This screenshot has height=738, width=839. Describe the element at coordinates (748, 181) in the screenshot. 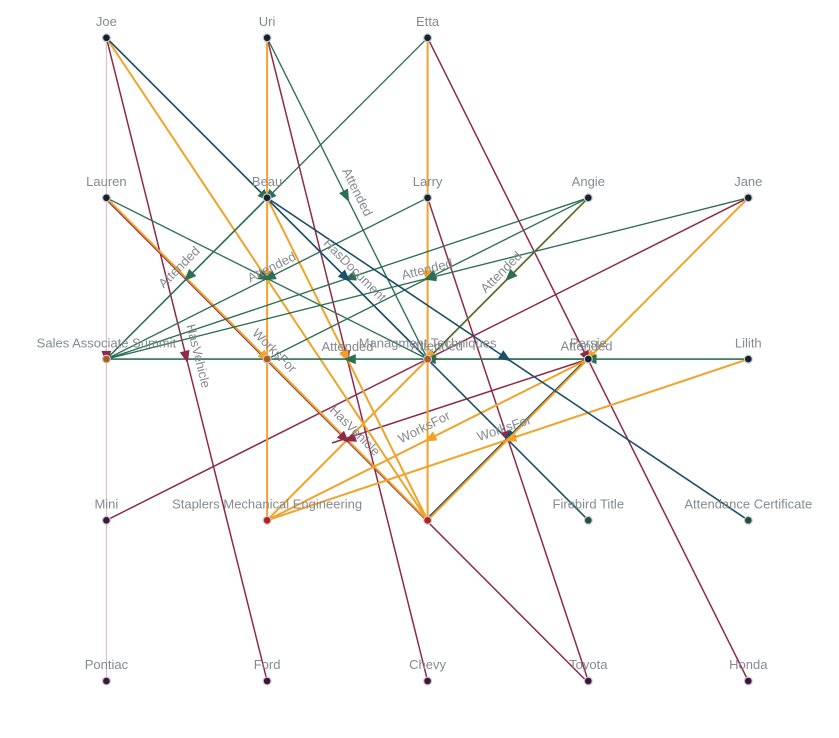

I see `svg-text: Jane` at that location.